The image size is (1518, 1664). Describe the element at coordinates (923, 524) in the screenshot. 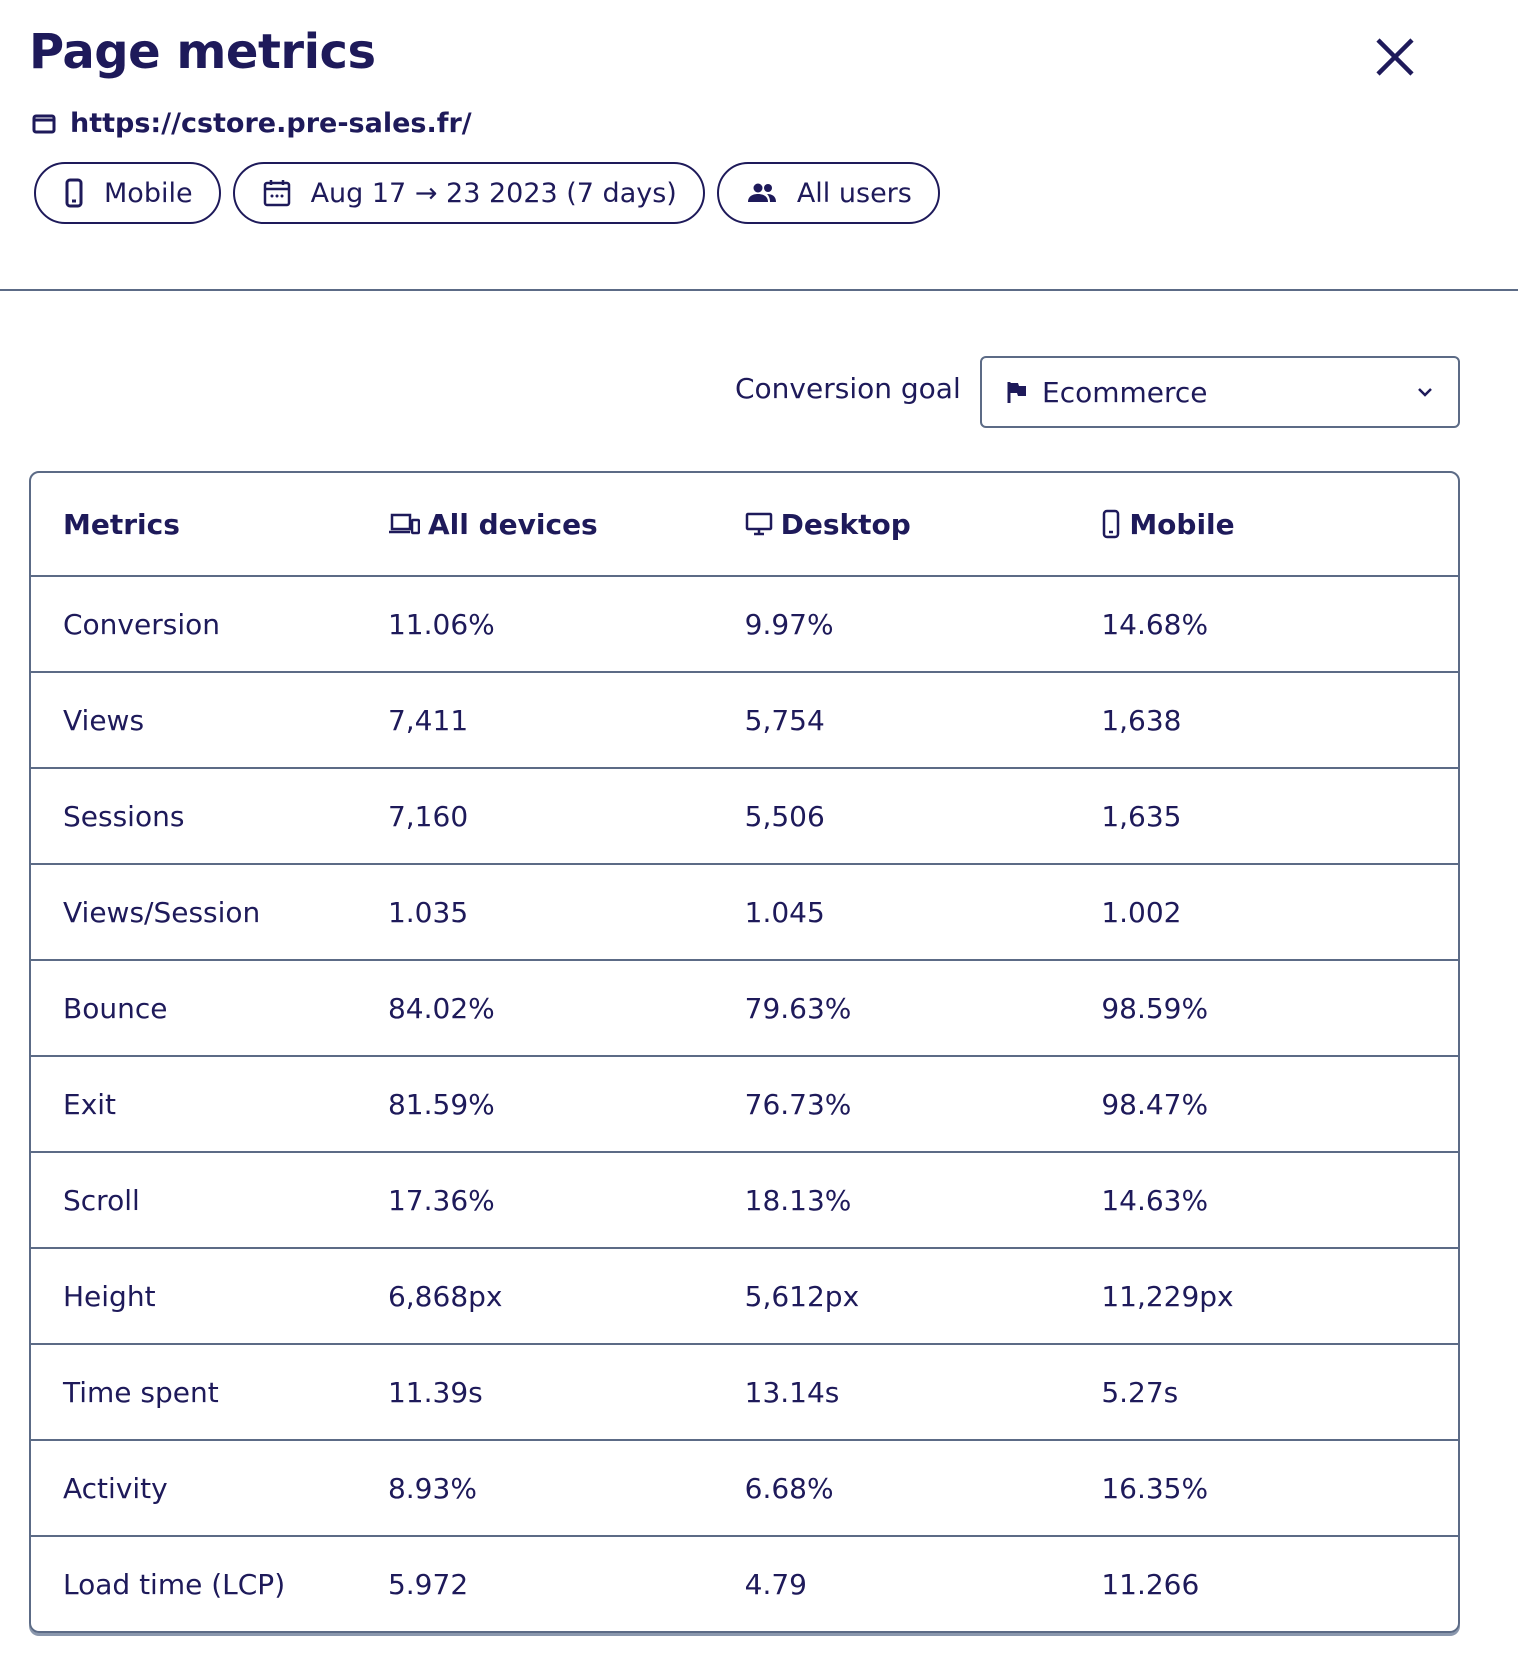

I see `header-cell: Desktop` at that location.